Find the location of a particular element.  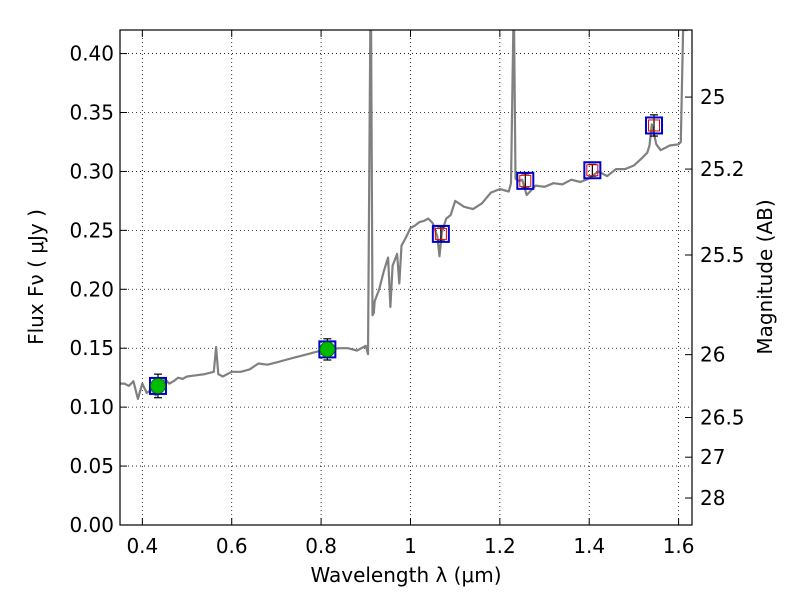

x-tick-label: 0.8 is located at coordinates (321, 546).